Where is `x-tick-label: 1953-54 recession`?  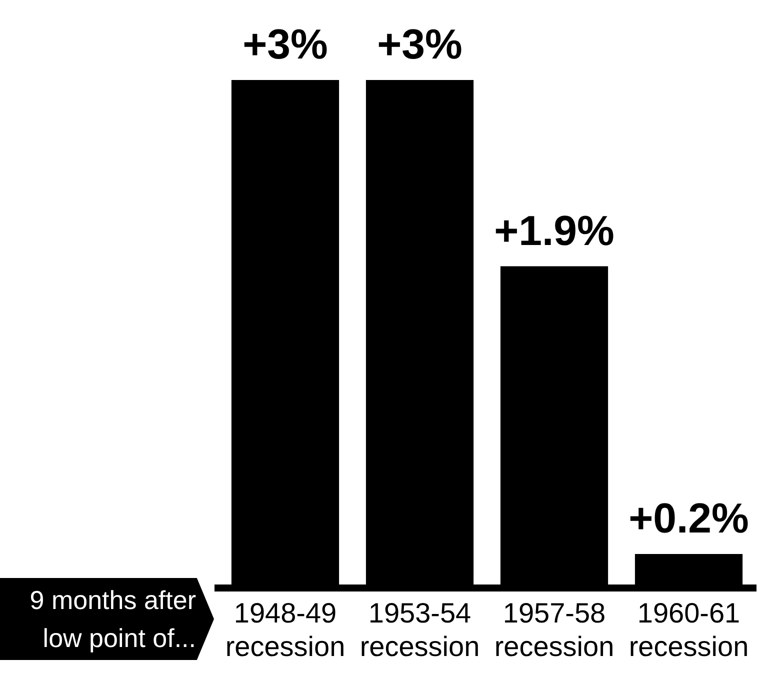
x-tick-label: 1953-54 recession is located at coordinates (420, 629).